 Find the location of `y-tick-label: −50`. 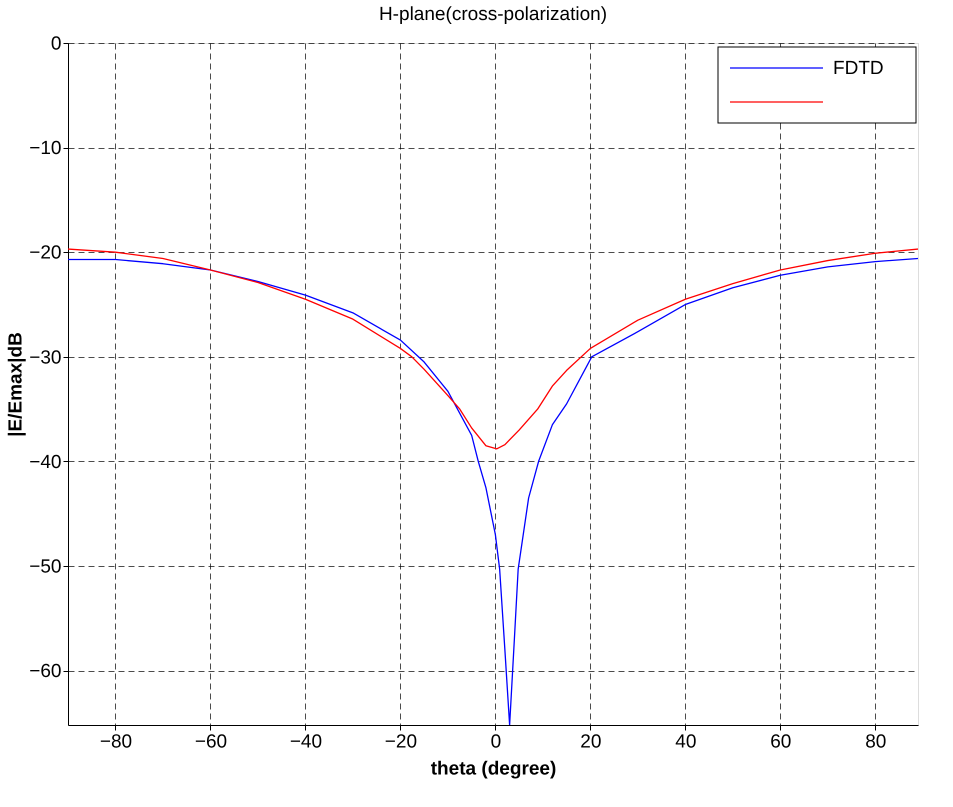

y-tick-label: −50 is located at coordinates (45, 567).